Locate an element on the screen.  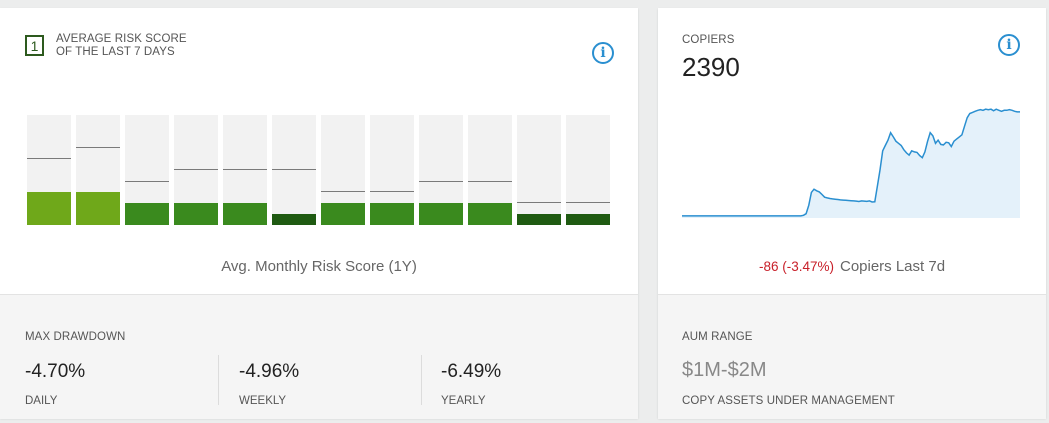
risk-chart-caption: Avg. Monthly Risk Score (1Y) is located at coordinates (319, 266).